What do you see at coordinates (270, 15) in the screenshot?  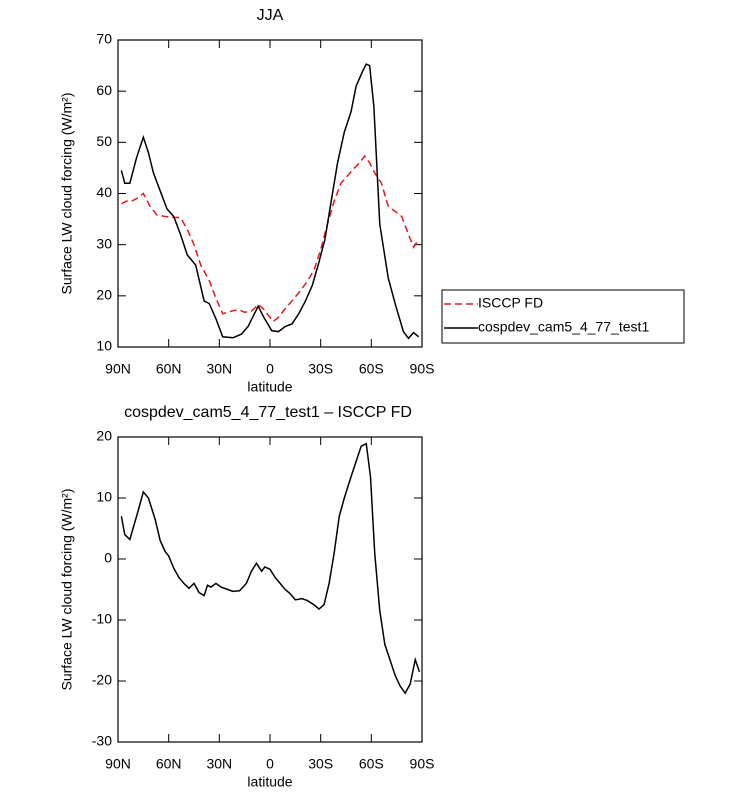 I see `chart-title: JJA` at bounding box center [270, 15].